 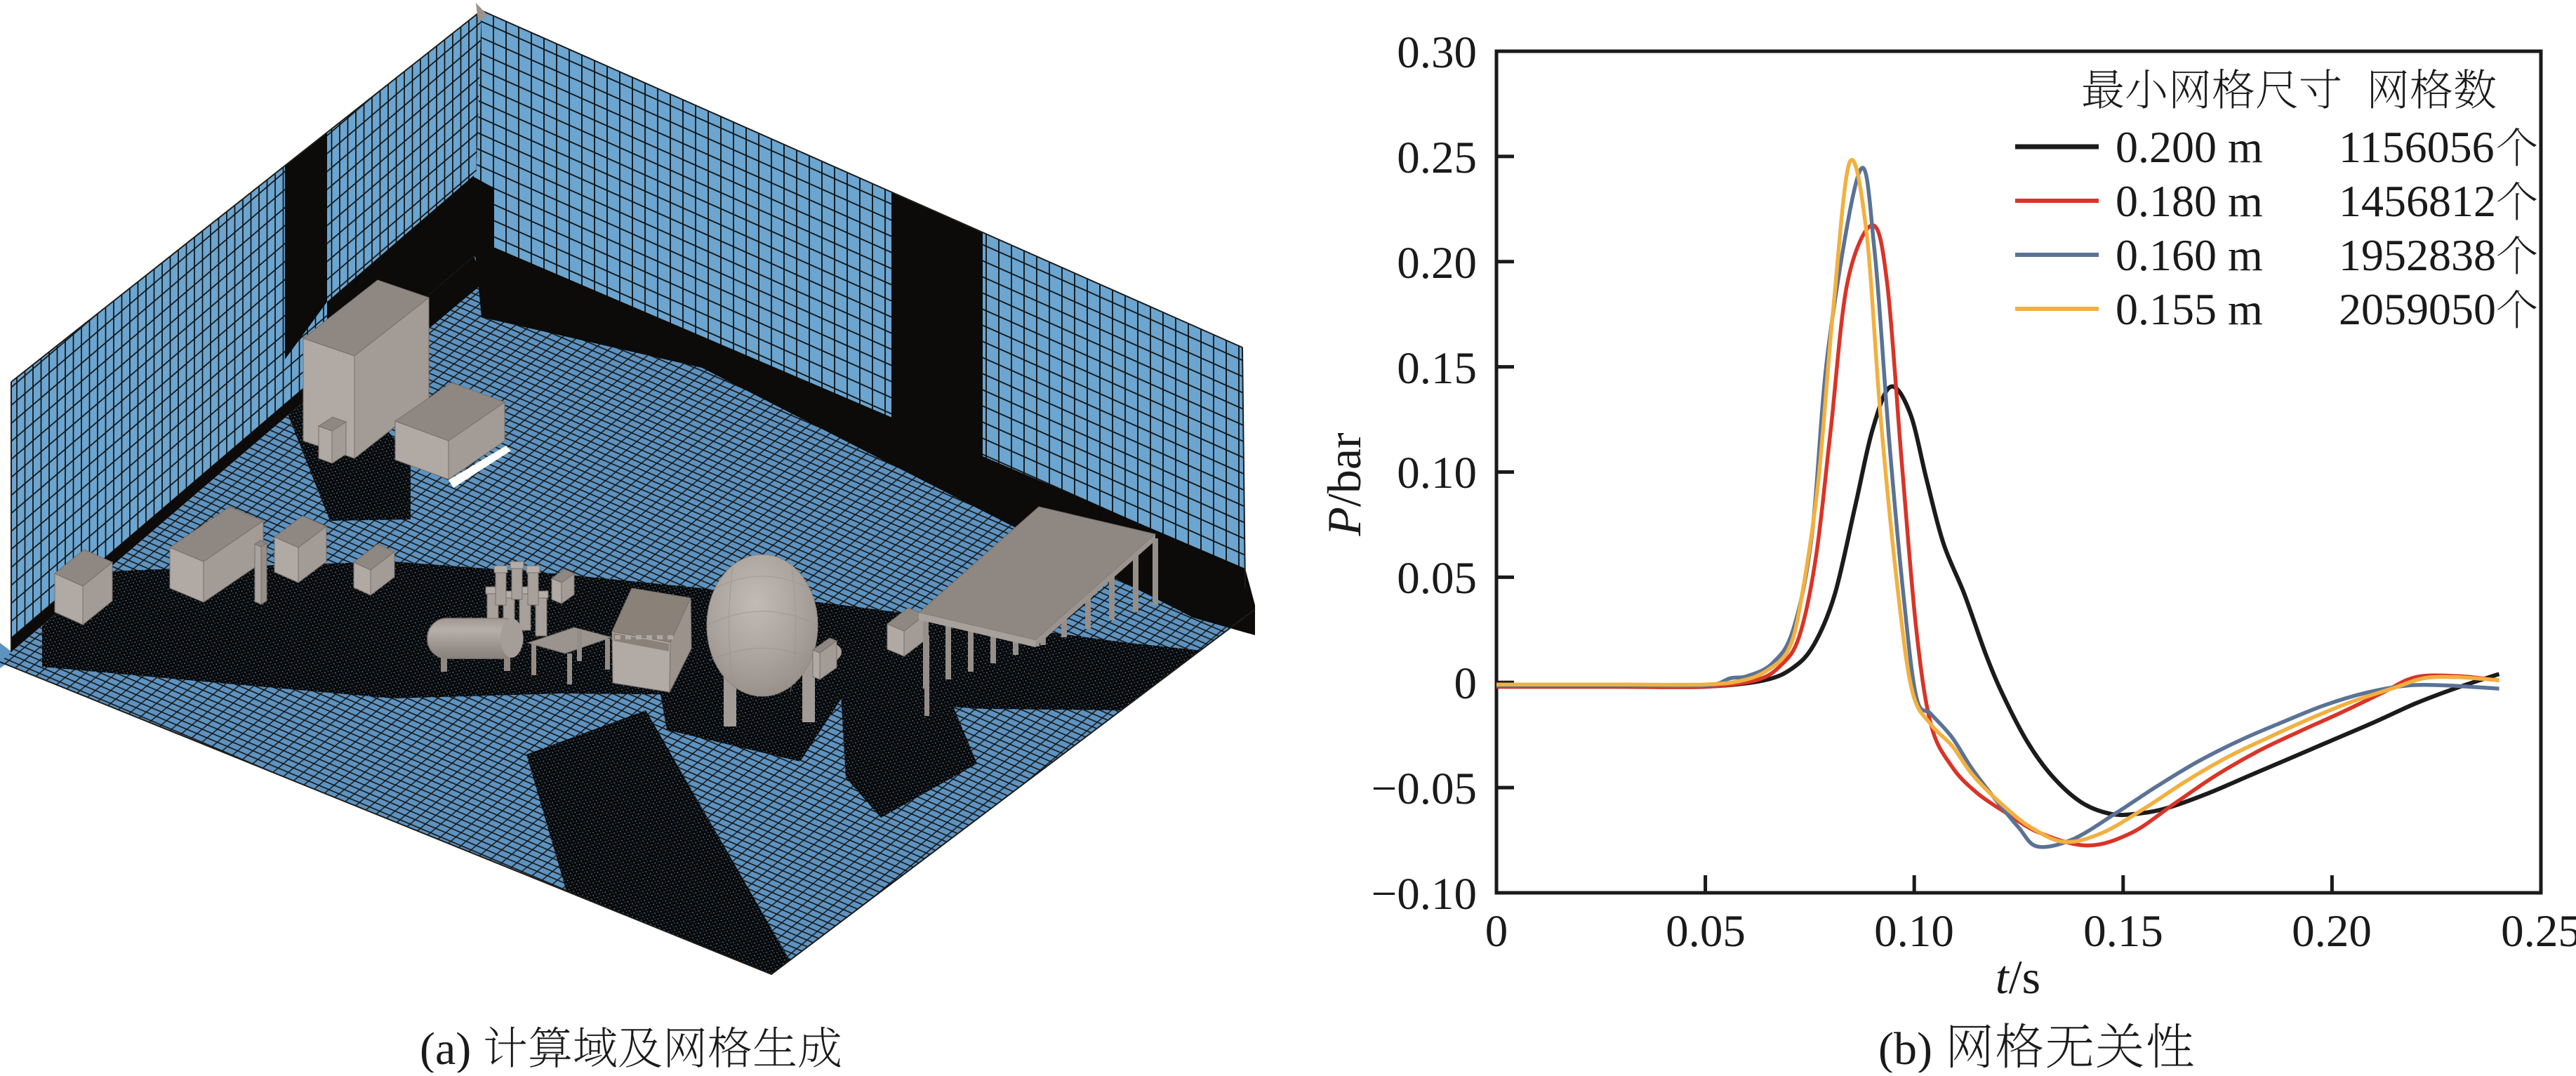 I want to click on svg-text: 0.180 m, so click(x=2190, y=201).